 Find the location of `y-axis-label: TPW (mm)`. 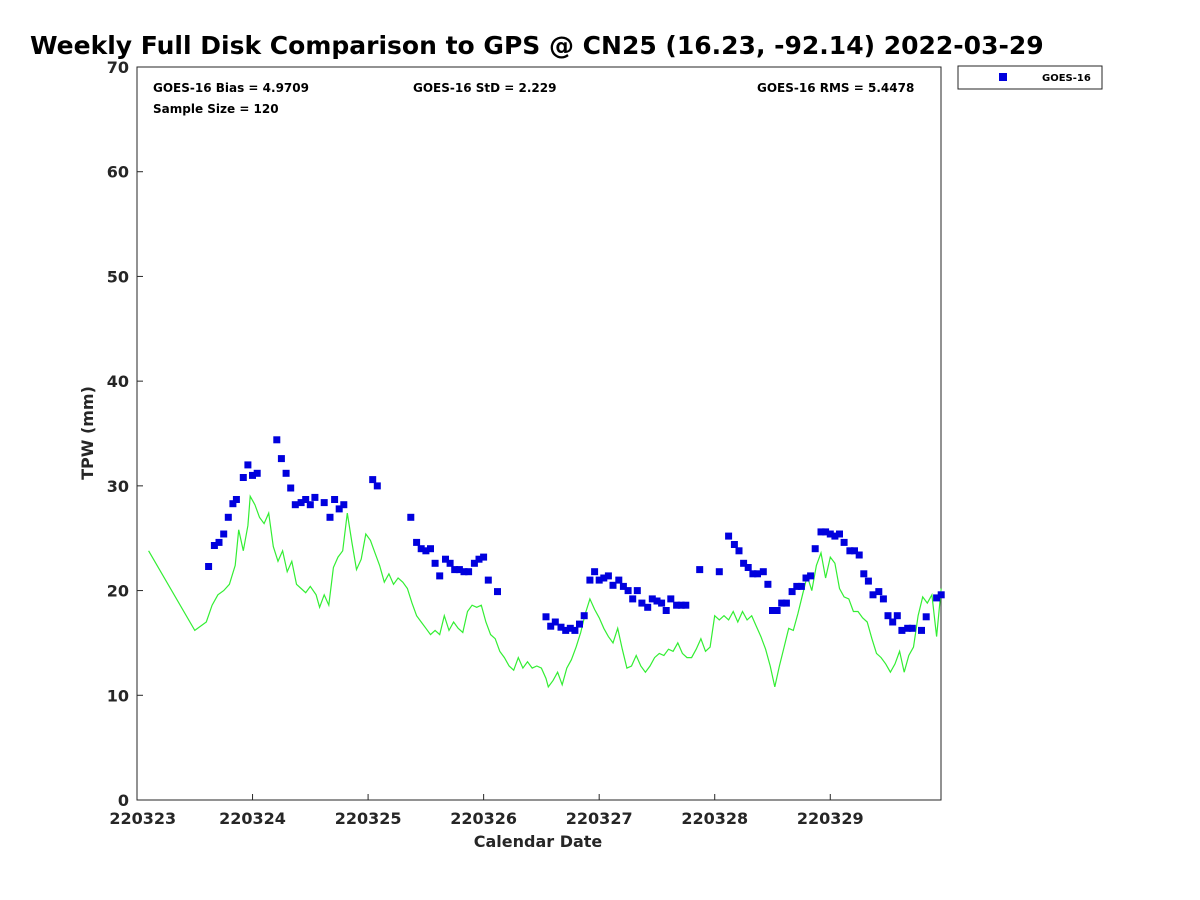

y-axis-label: TPW (mm) is located at coordinates (87, 433).